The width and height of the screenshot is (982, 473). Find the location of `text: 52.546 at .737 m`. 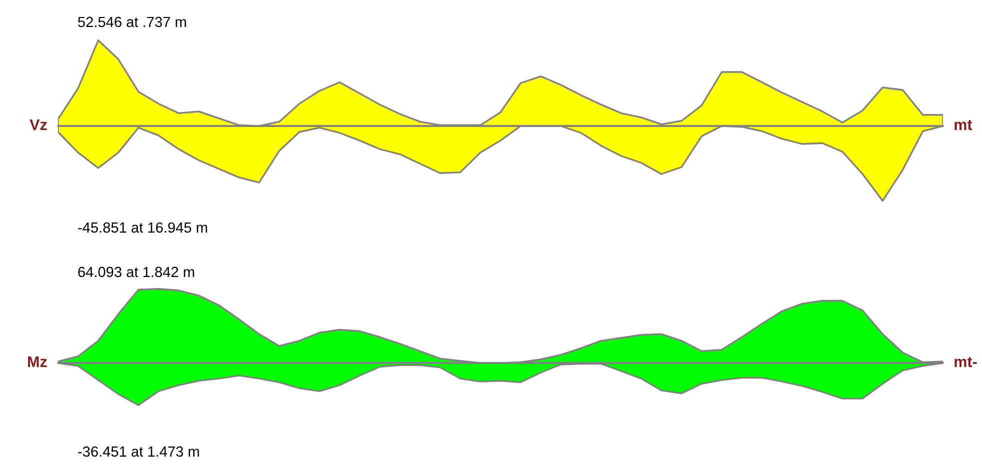

text: 52.546 at .737 m is located at coordinates (132, 22).